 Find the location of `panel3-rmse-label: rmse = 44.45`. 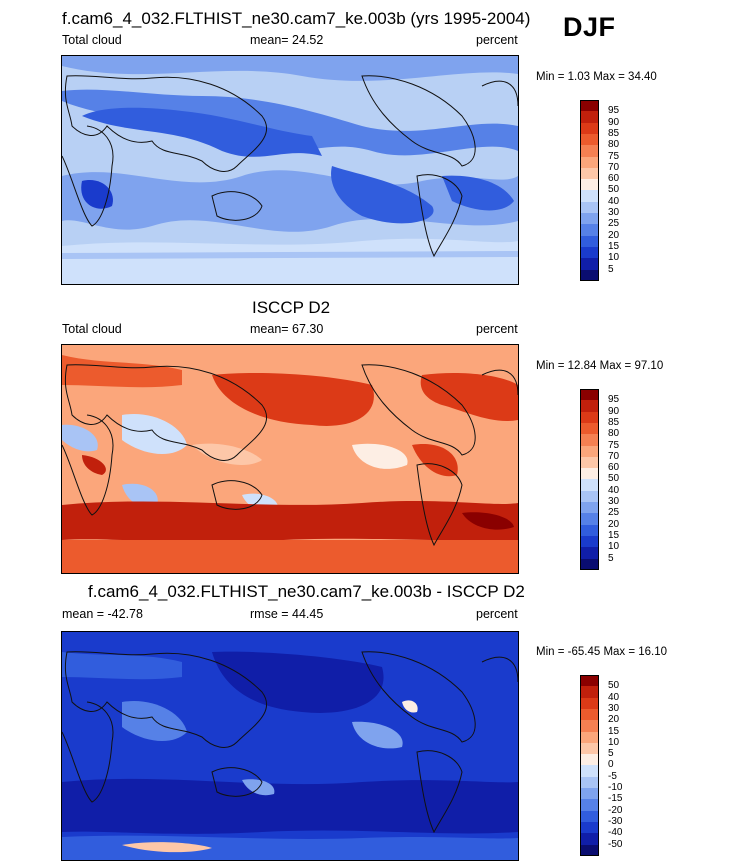

panel3-rmse-label: rmse = 44.45 is located at coordinates (287, 614).